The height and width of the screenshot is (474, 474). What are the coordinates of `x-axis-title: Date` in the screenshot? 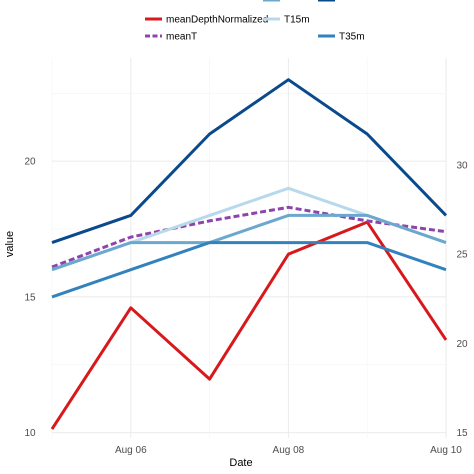 It's located at (240, 463).